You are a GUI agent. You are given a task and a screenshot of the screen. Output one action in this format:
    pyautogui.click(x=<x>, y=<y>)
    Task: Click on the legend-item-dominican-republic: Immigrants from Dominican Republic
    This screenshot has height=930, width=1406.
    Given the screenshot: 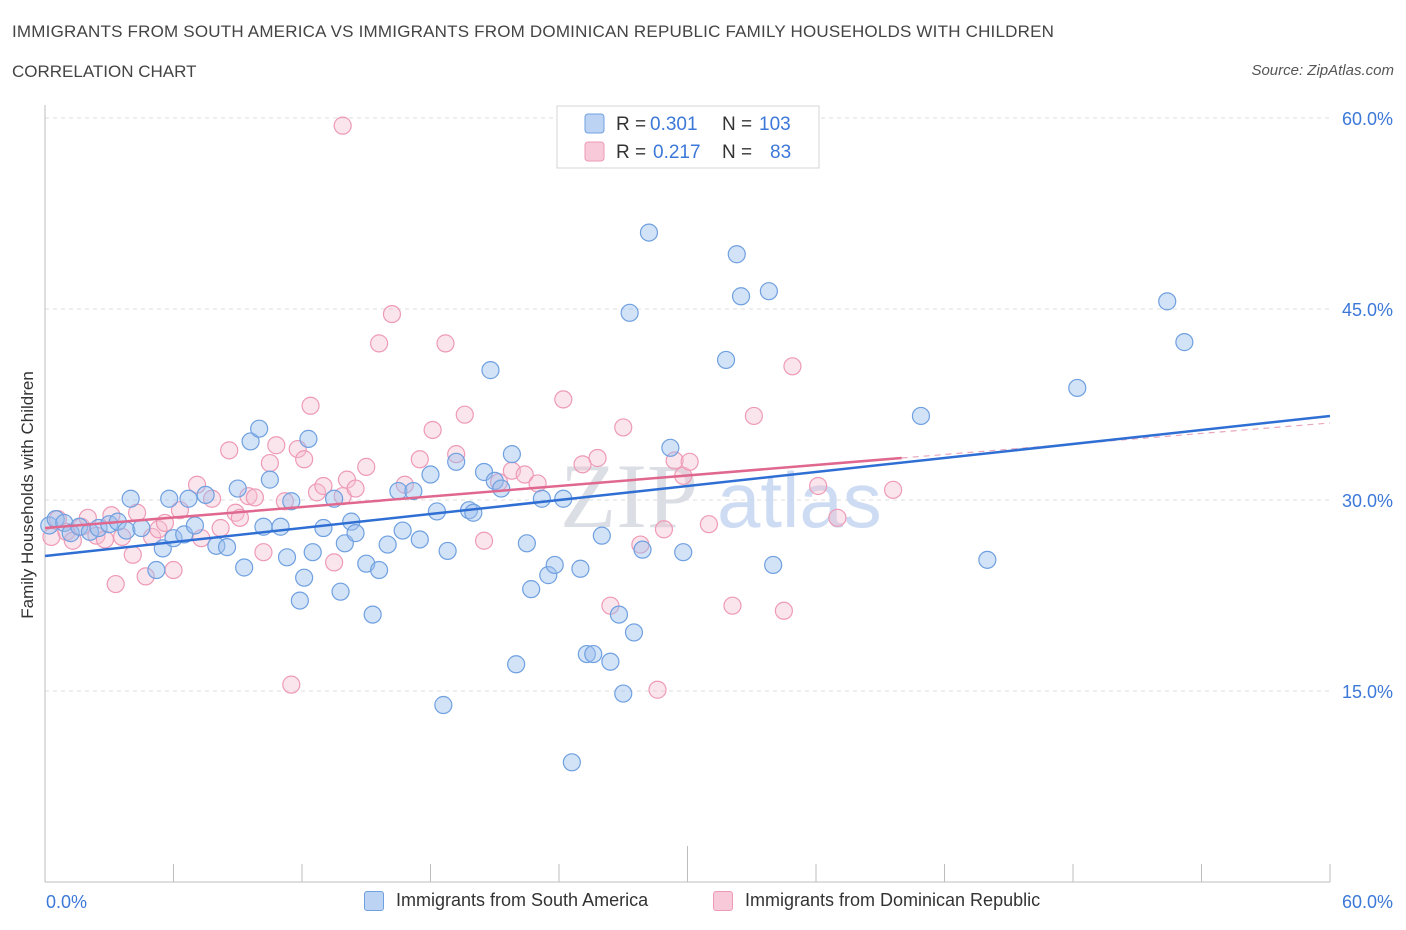 What is the action you would take?
    pyautogui.click(x=876, y=900)
    